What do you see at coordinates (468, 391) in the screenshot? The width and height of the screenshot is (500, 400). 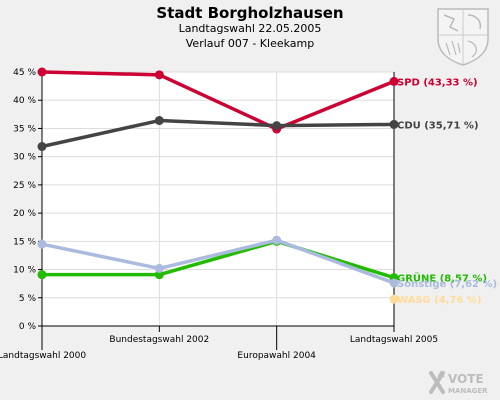 I see `logo-word-manager: MANAGER` at bounding box center [468, 391].